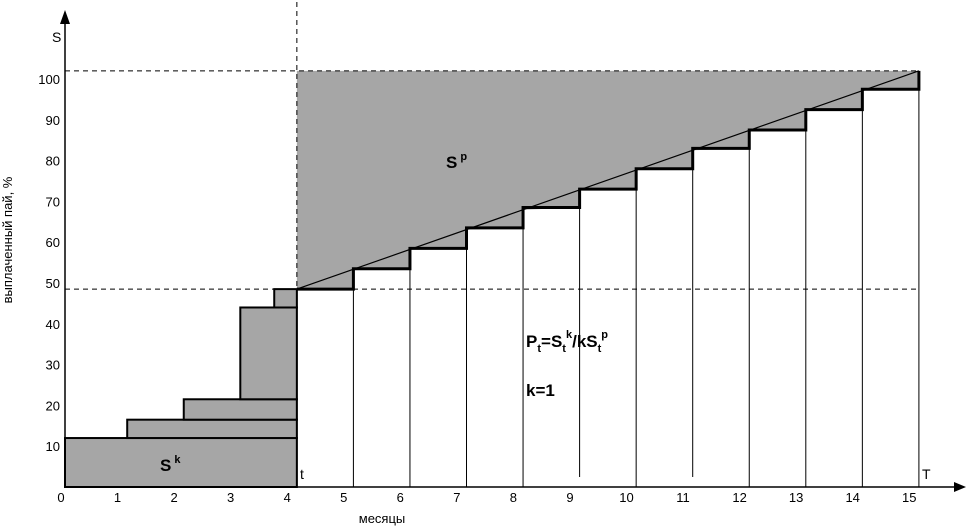 The width and height of the screenshot is (968, 527). Describe the element at coordinates (513, 497) in the screenshot. I see `x-tick-label: 8` at that location.